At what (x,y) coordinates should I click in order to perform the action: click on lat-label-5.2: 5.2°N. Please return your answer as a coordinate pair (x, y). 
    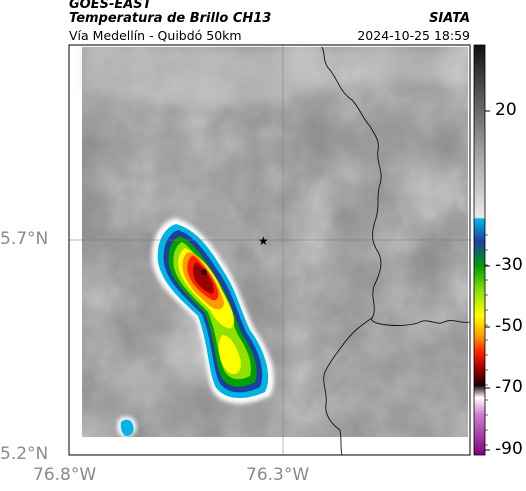
    Looking at the image, I should click on (24, 454).